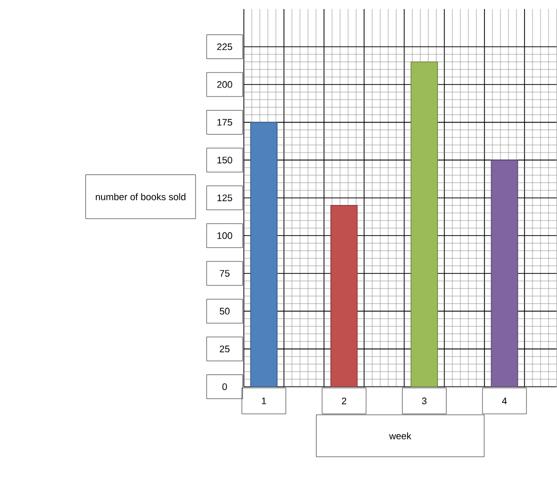 The height and width of the screenshot is (493, 557). What do you see at coordinates (225, 349) in the screenshot?
I see `y-tick-label: 25` at bounding box center [225, 349].